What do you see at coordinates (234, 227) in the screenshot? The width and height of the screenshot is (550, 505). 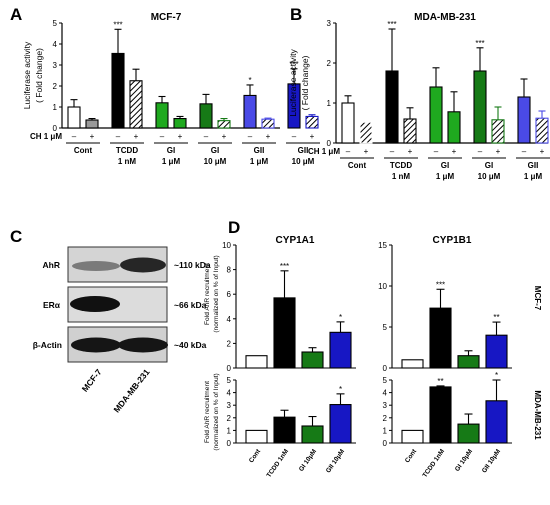 I see `panel-label-d: D` at bounding box center [234, 227].